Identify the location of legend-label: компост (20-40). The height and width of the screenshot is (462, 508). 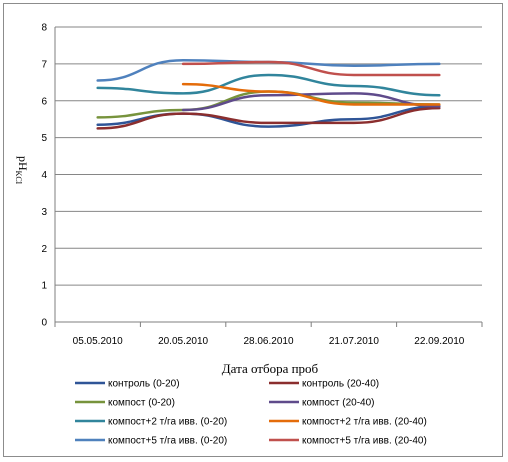
(338, 403).